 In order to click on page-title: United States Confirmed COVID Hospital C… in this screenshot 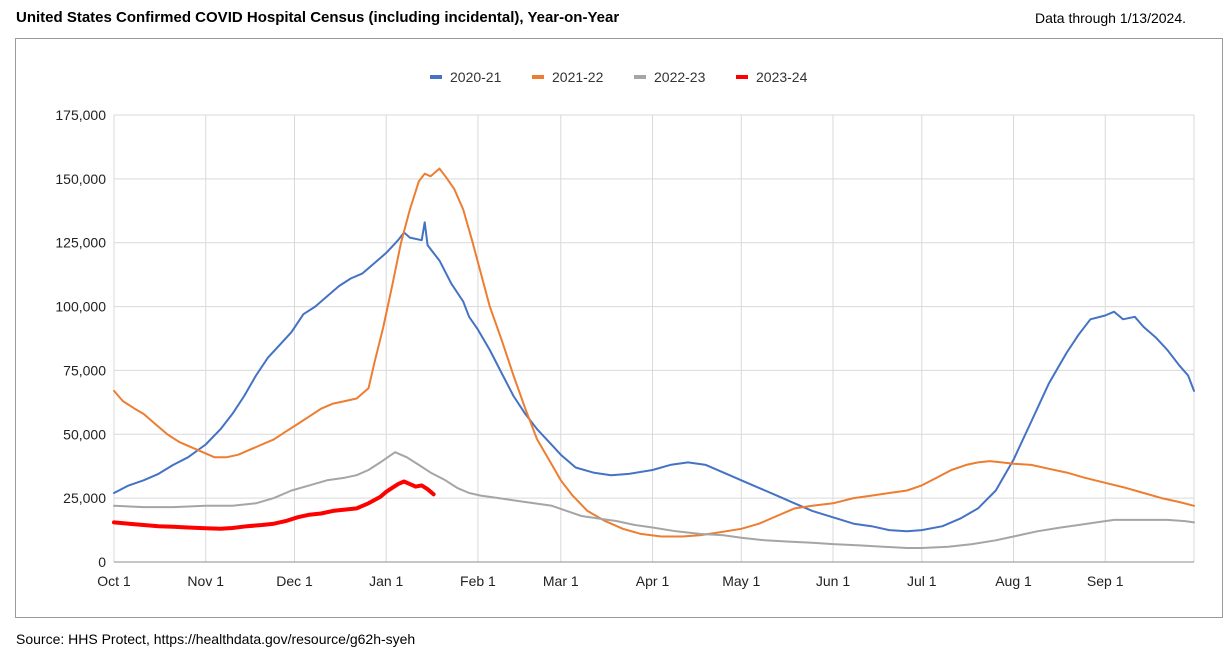, I will do `click(318, 17)`.